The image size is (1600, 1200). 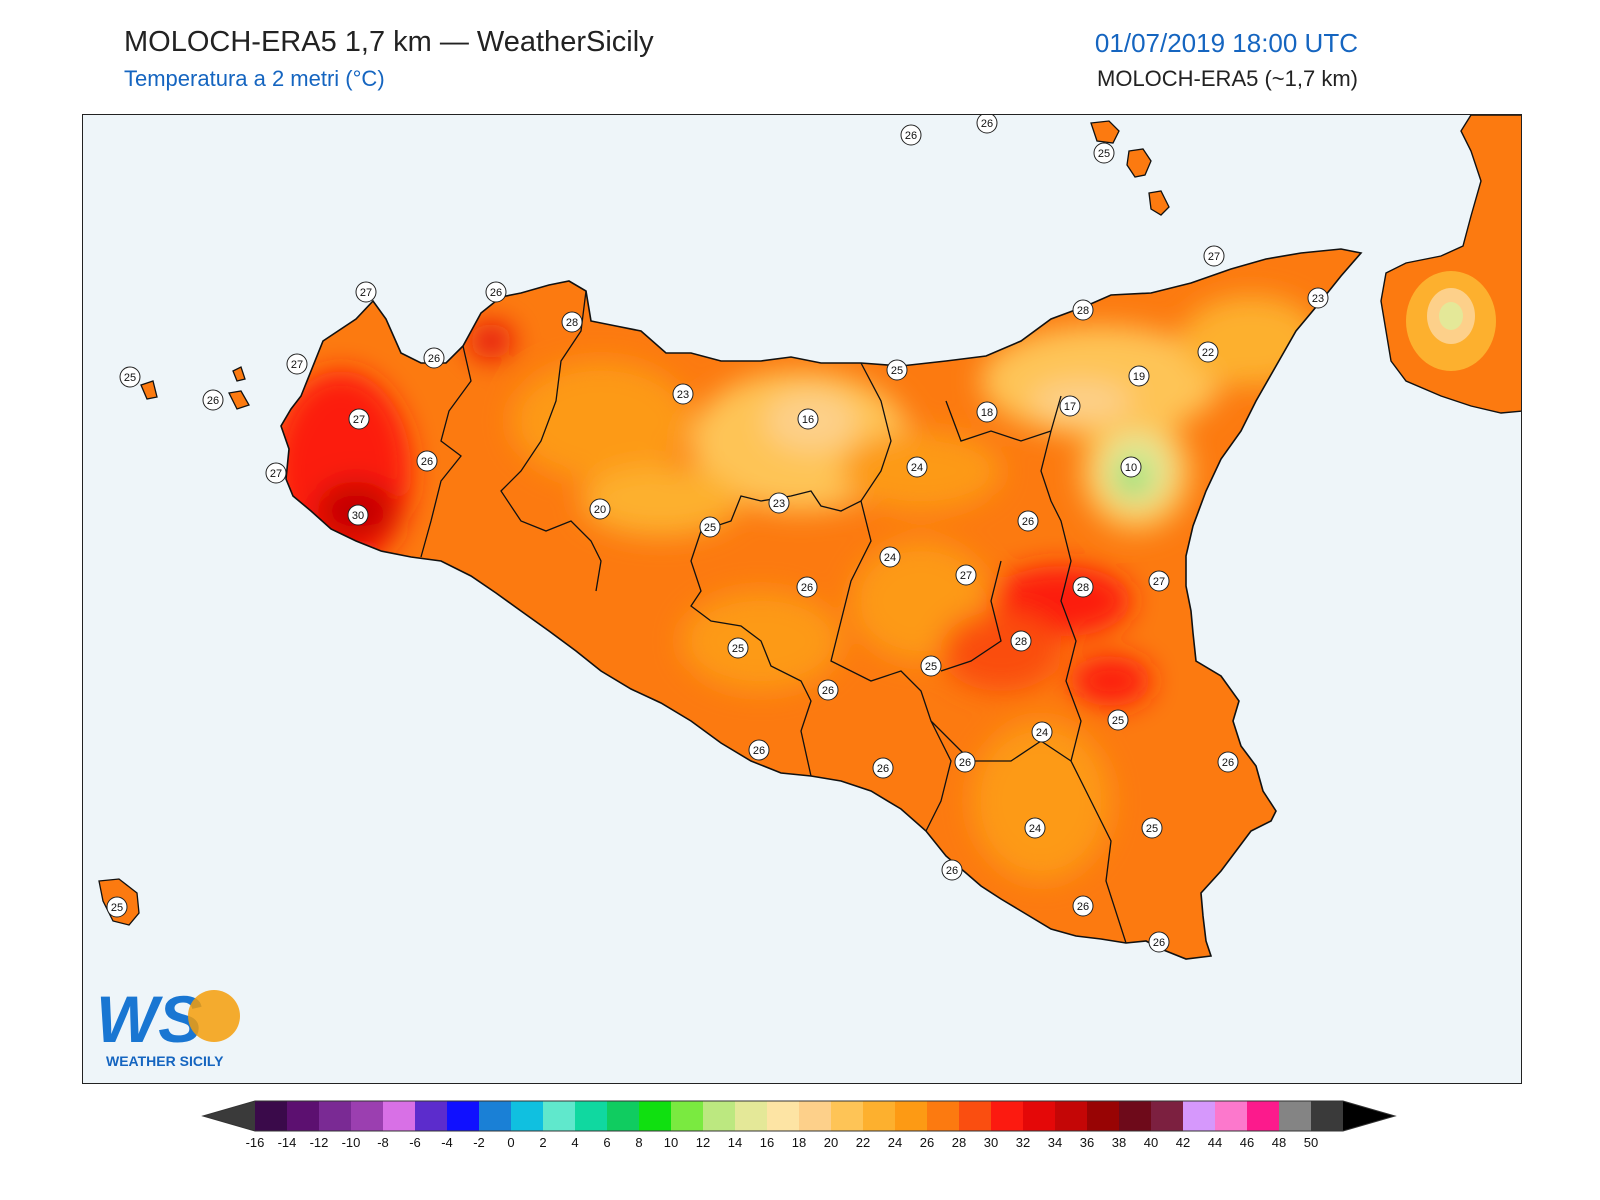 What do you see at coordinates (606, 1142) in the screenshot?
I see `colorbar-tick-label: 6` at bounding box center [606, 1142].